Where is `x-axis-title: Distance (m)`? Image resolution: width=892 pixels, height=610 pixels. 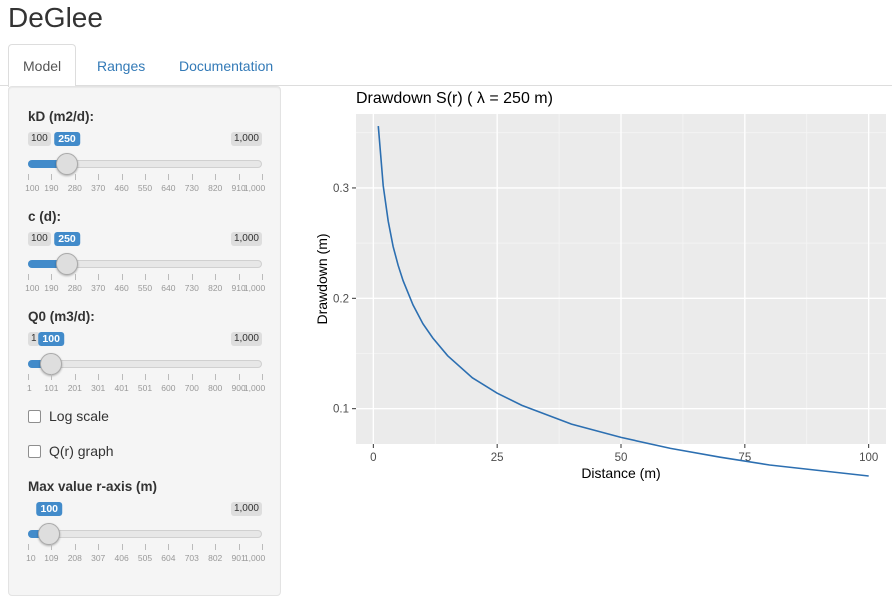
x-axis-title: Distance (m) is located at coordinates (620, 473).